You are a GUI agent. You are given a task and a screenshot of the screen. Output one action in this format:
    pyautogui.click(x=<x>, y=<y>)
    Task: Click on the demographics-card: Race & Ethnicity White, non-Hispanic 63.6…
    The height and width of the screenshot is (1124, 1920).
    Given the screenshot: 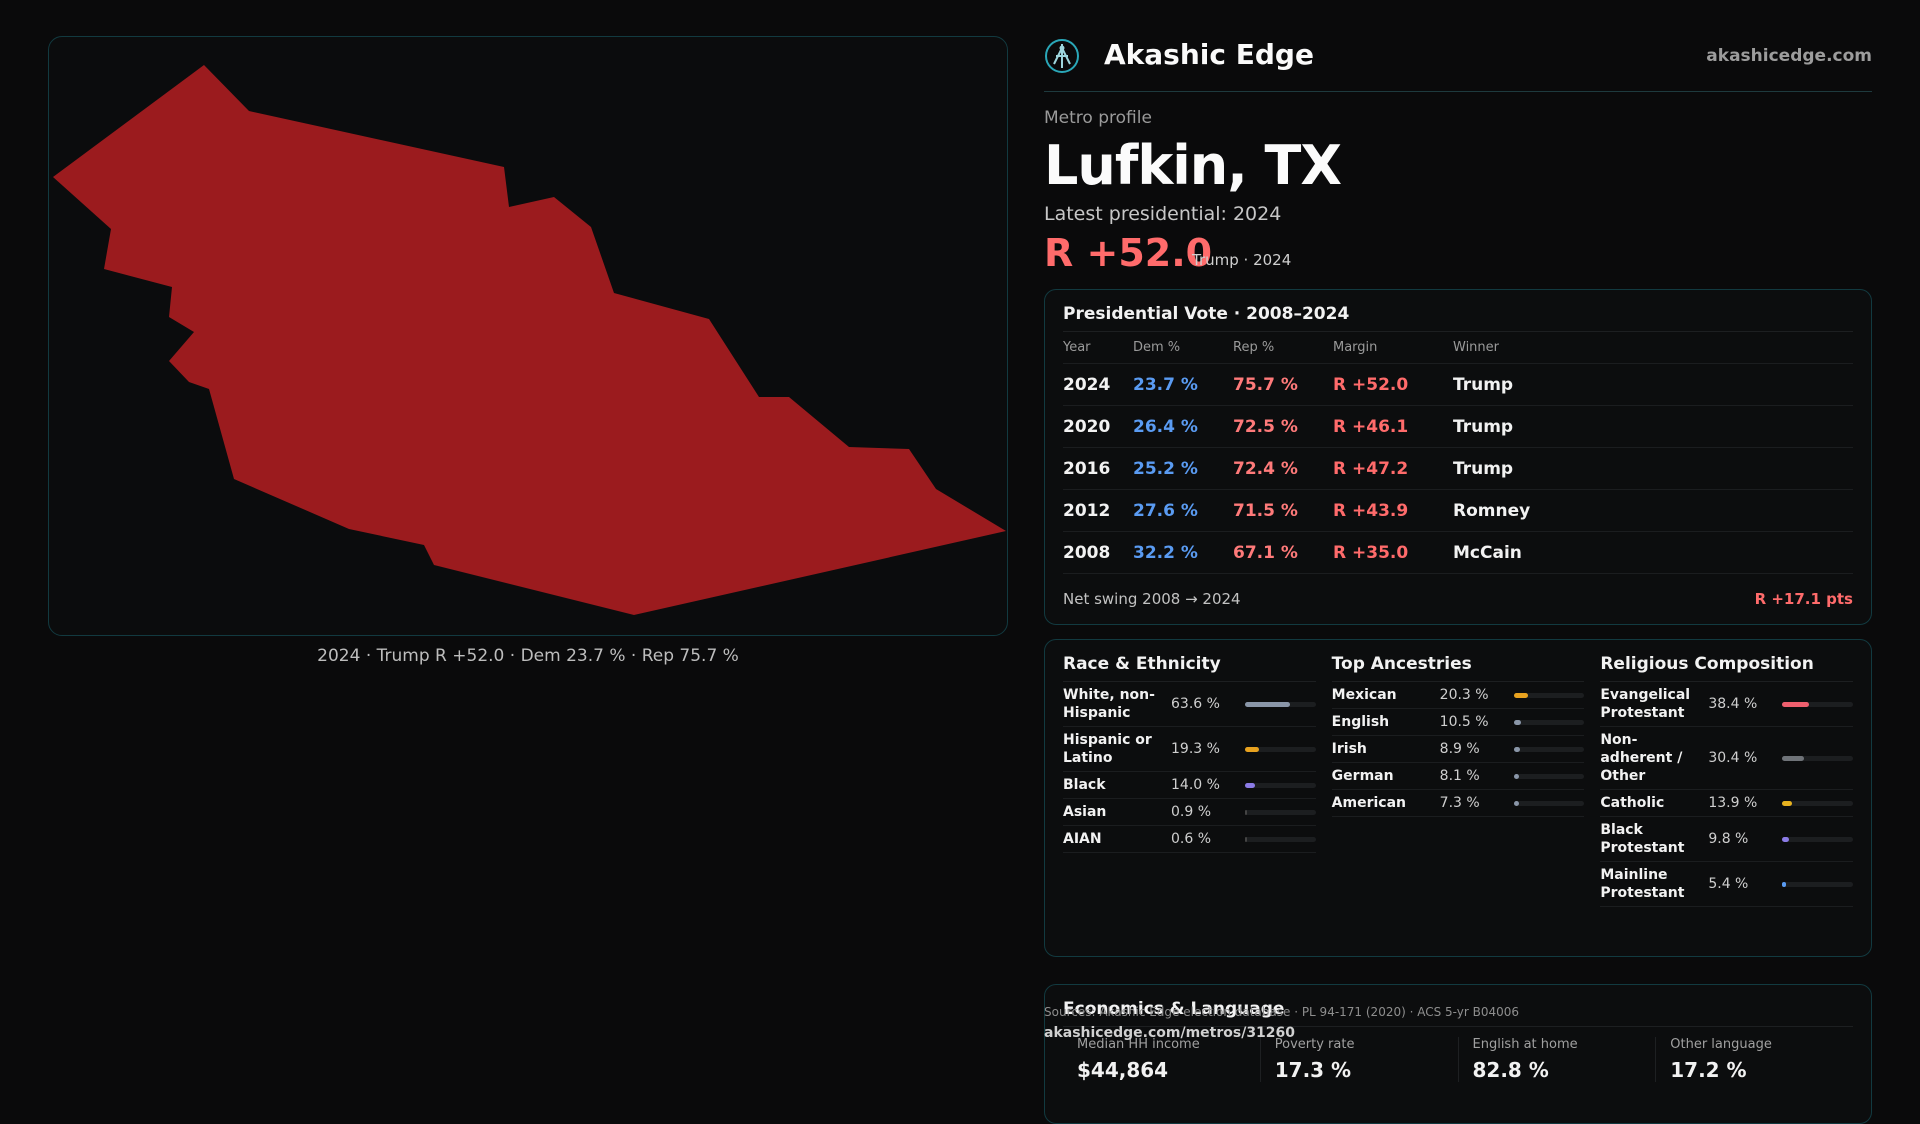 What is the action you would take?
    pyautogui.click(x=1458, y=798)
    